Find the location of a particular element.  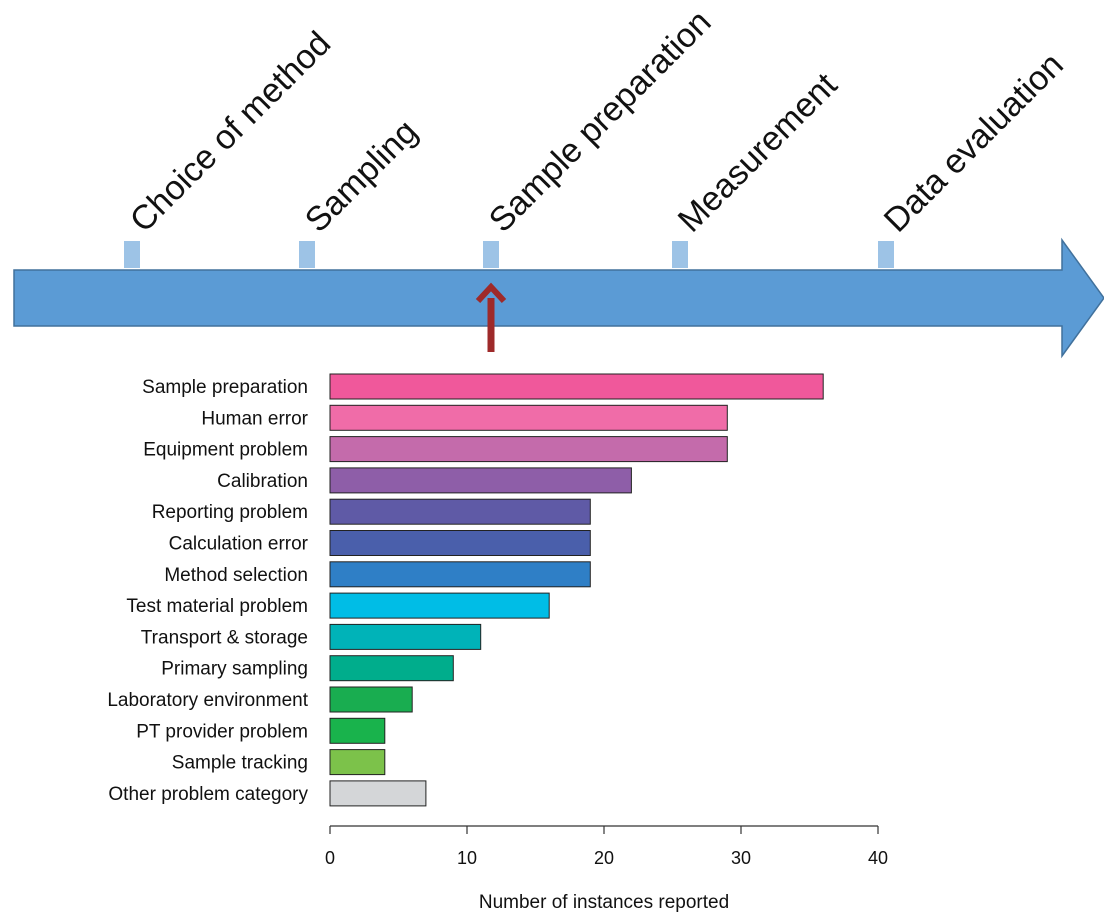

category-label-reporting-problem: Reporting problem is located at coordinates (230, 512).